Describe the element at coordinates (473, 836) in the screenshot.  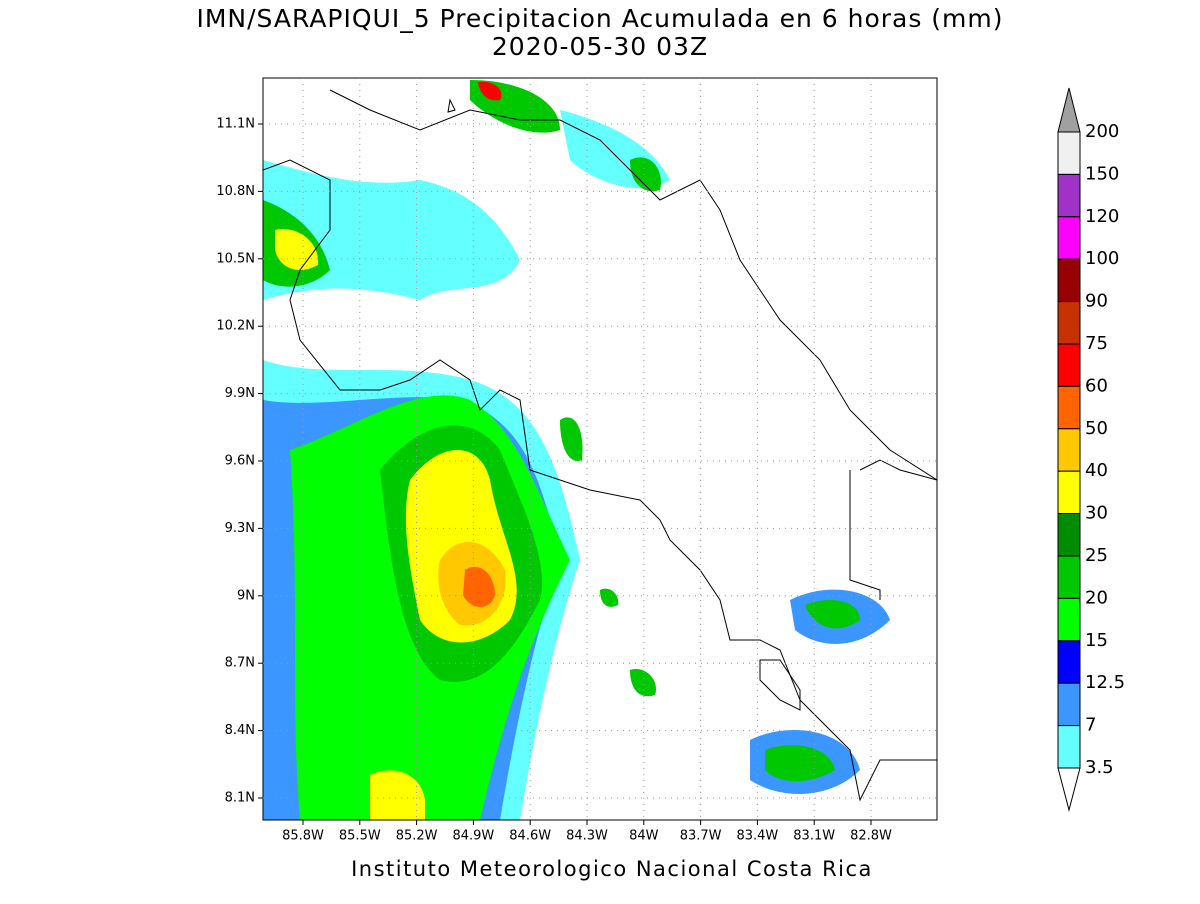
I see `lon-label: 84.9W` at that location.